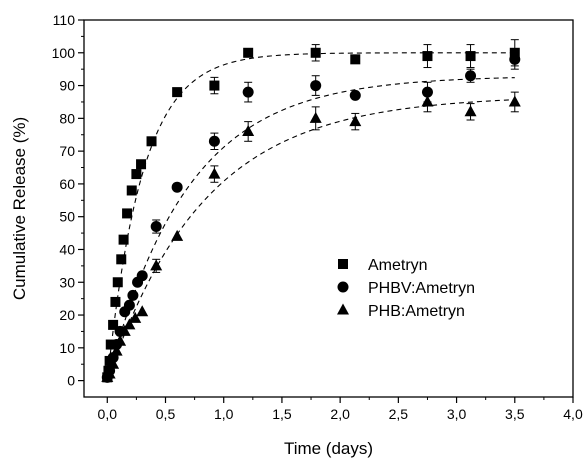  I want to click on y-tick-label: 70, so click(67, 151).